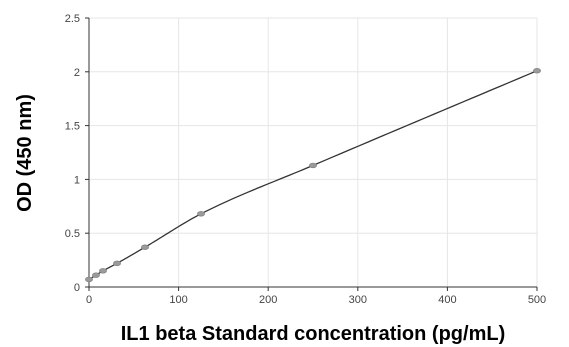 This screenshot has height=347, width=569. Describe the element at coordinates (77, 180) in the screenshot. I see `y-tick-label: 1` at that location.